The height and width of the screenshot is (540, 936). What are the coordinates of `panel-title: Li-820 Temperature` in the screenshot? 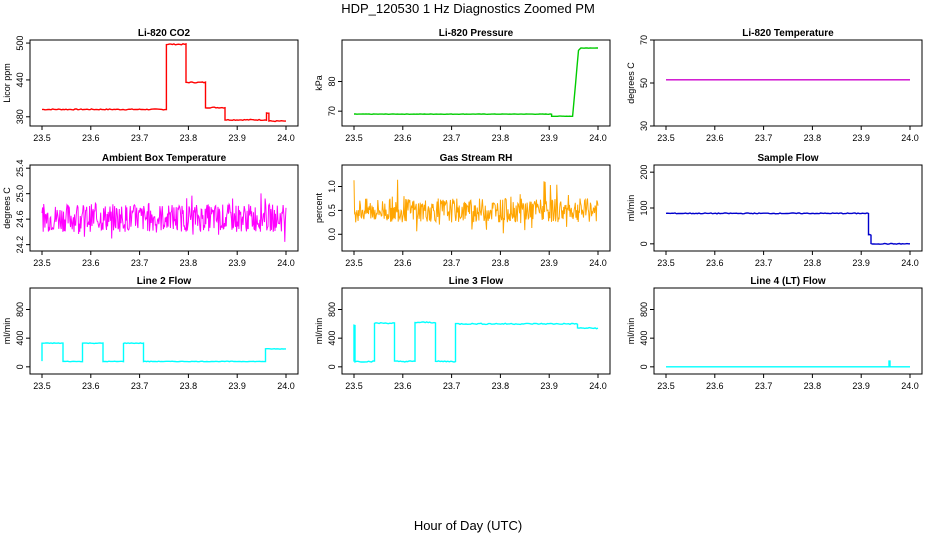 It's located at (788, 33).